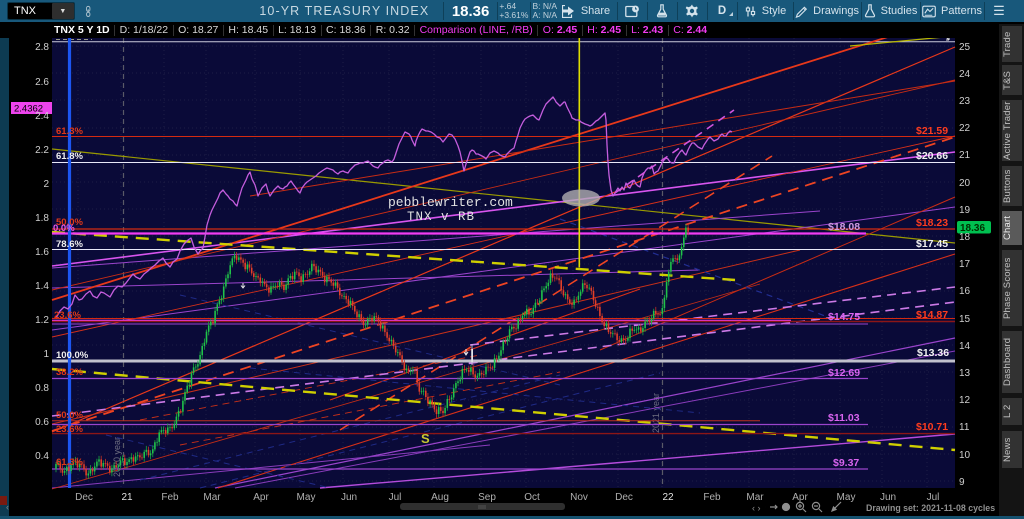 The width and height of the screenshot is (1024, 519). I want to click on svg-text: 2.8, so click(42, 47).